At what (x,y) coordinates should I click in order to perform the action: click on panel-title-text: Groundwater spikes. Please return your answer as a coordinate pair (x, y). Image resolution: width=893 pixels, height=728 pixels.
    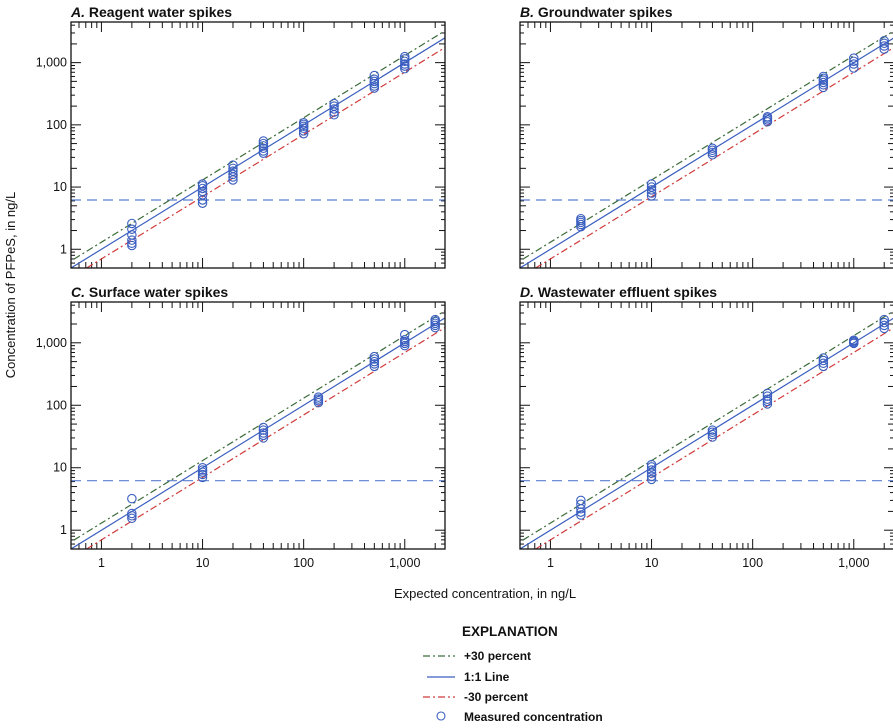
    Looking at the image, I should click on (605, 12).